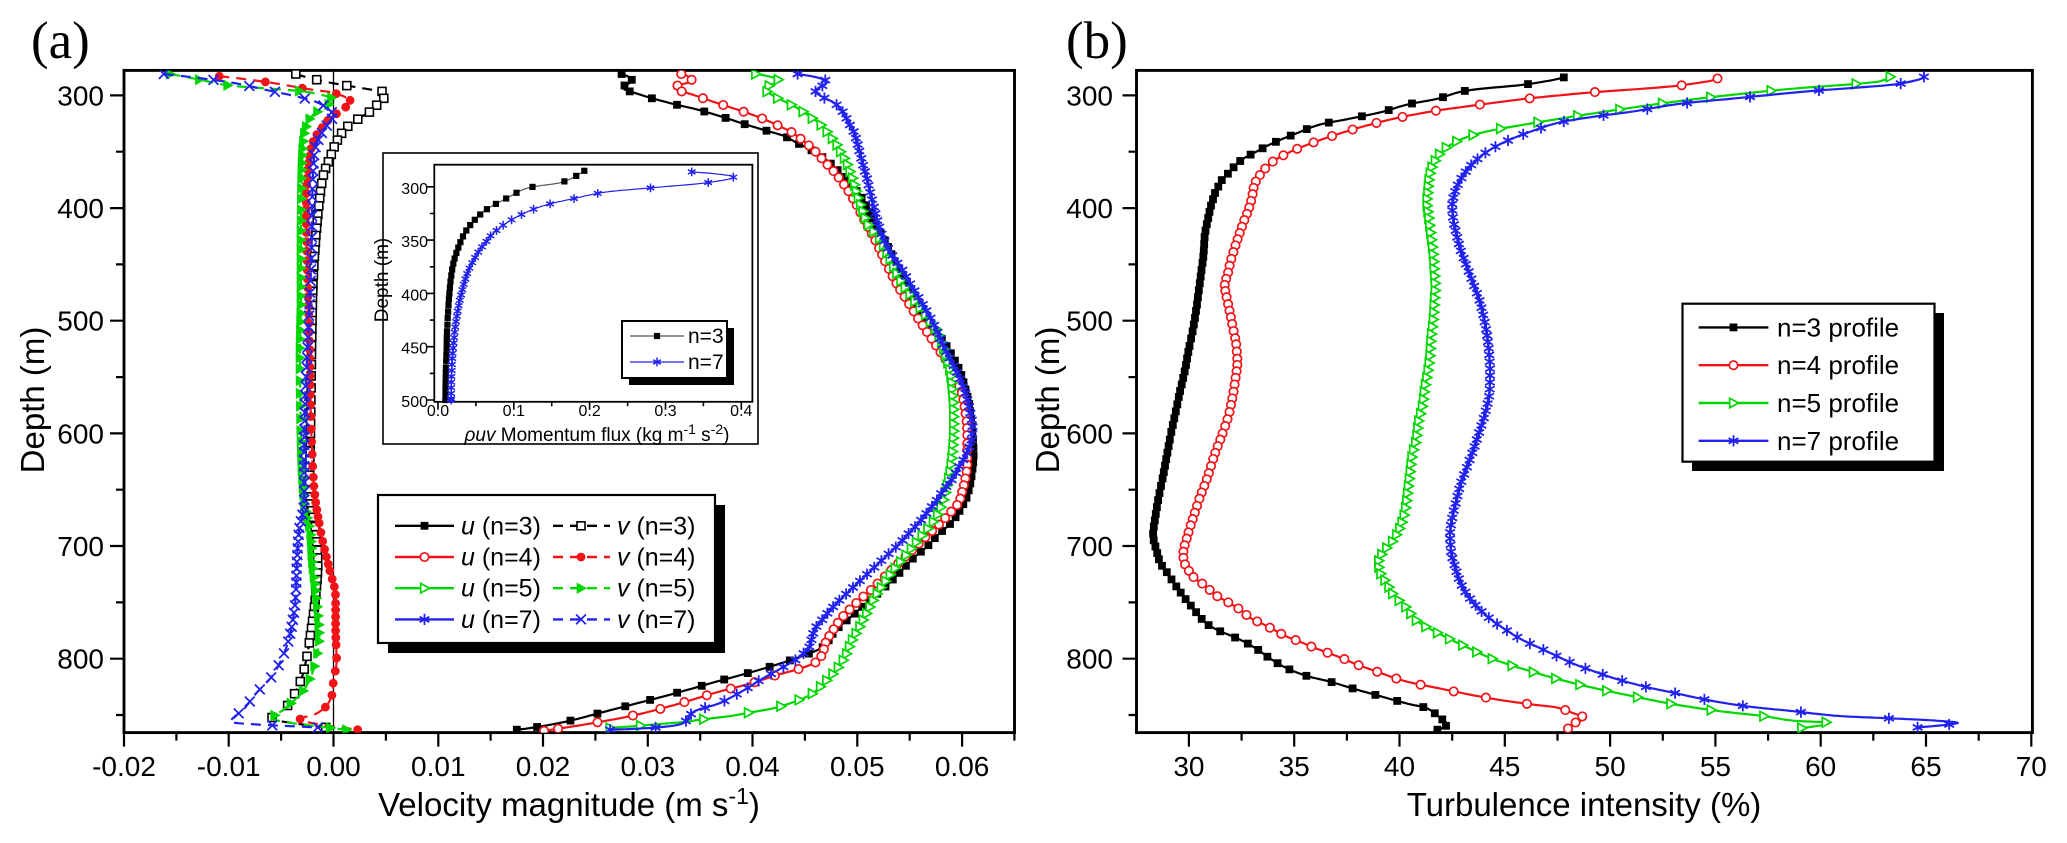  I want to click on svg-text: v (n=7), so click(656, 620).